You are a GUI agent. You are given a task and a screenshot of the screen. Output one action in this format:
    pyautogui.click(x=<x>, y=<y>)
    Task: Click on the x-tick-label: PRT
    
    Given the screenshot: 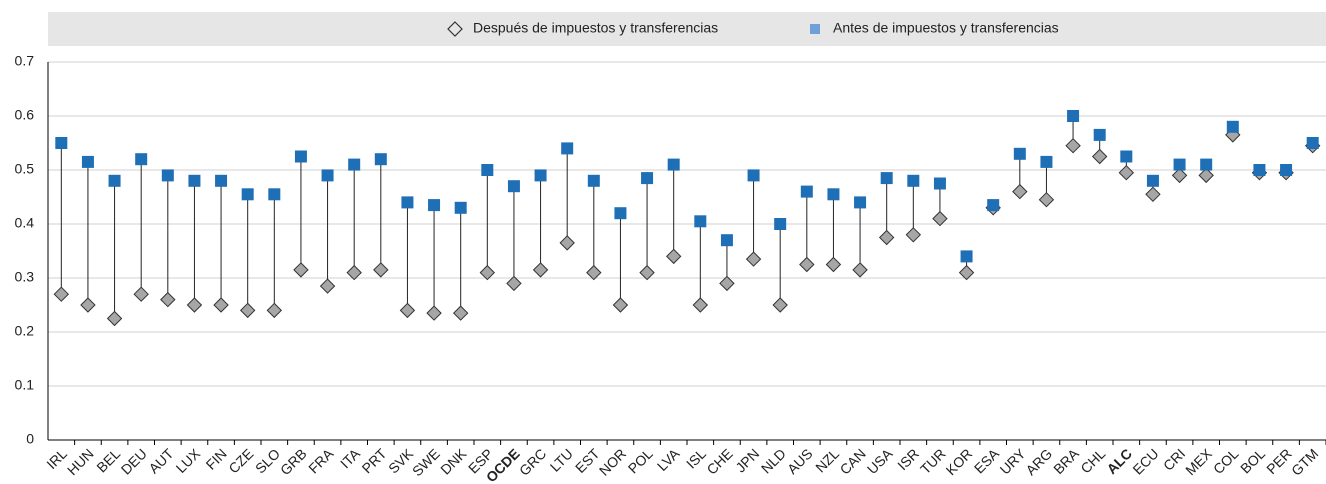 What is the action you would take?
    pyautogui.click(x=374, y=460)
    